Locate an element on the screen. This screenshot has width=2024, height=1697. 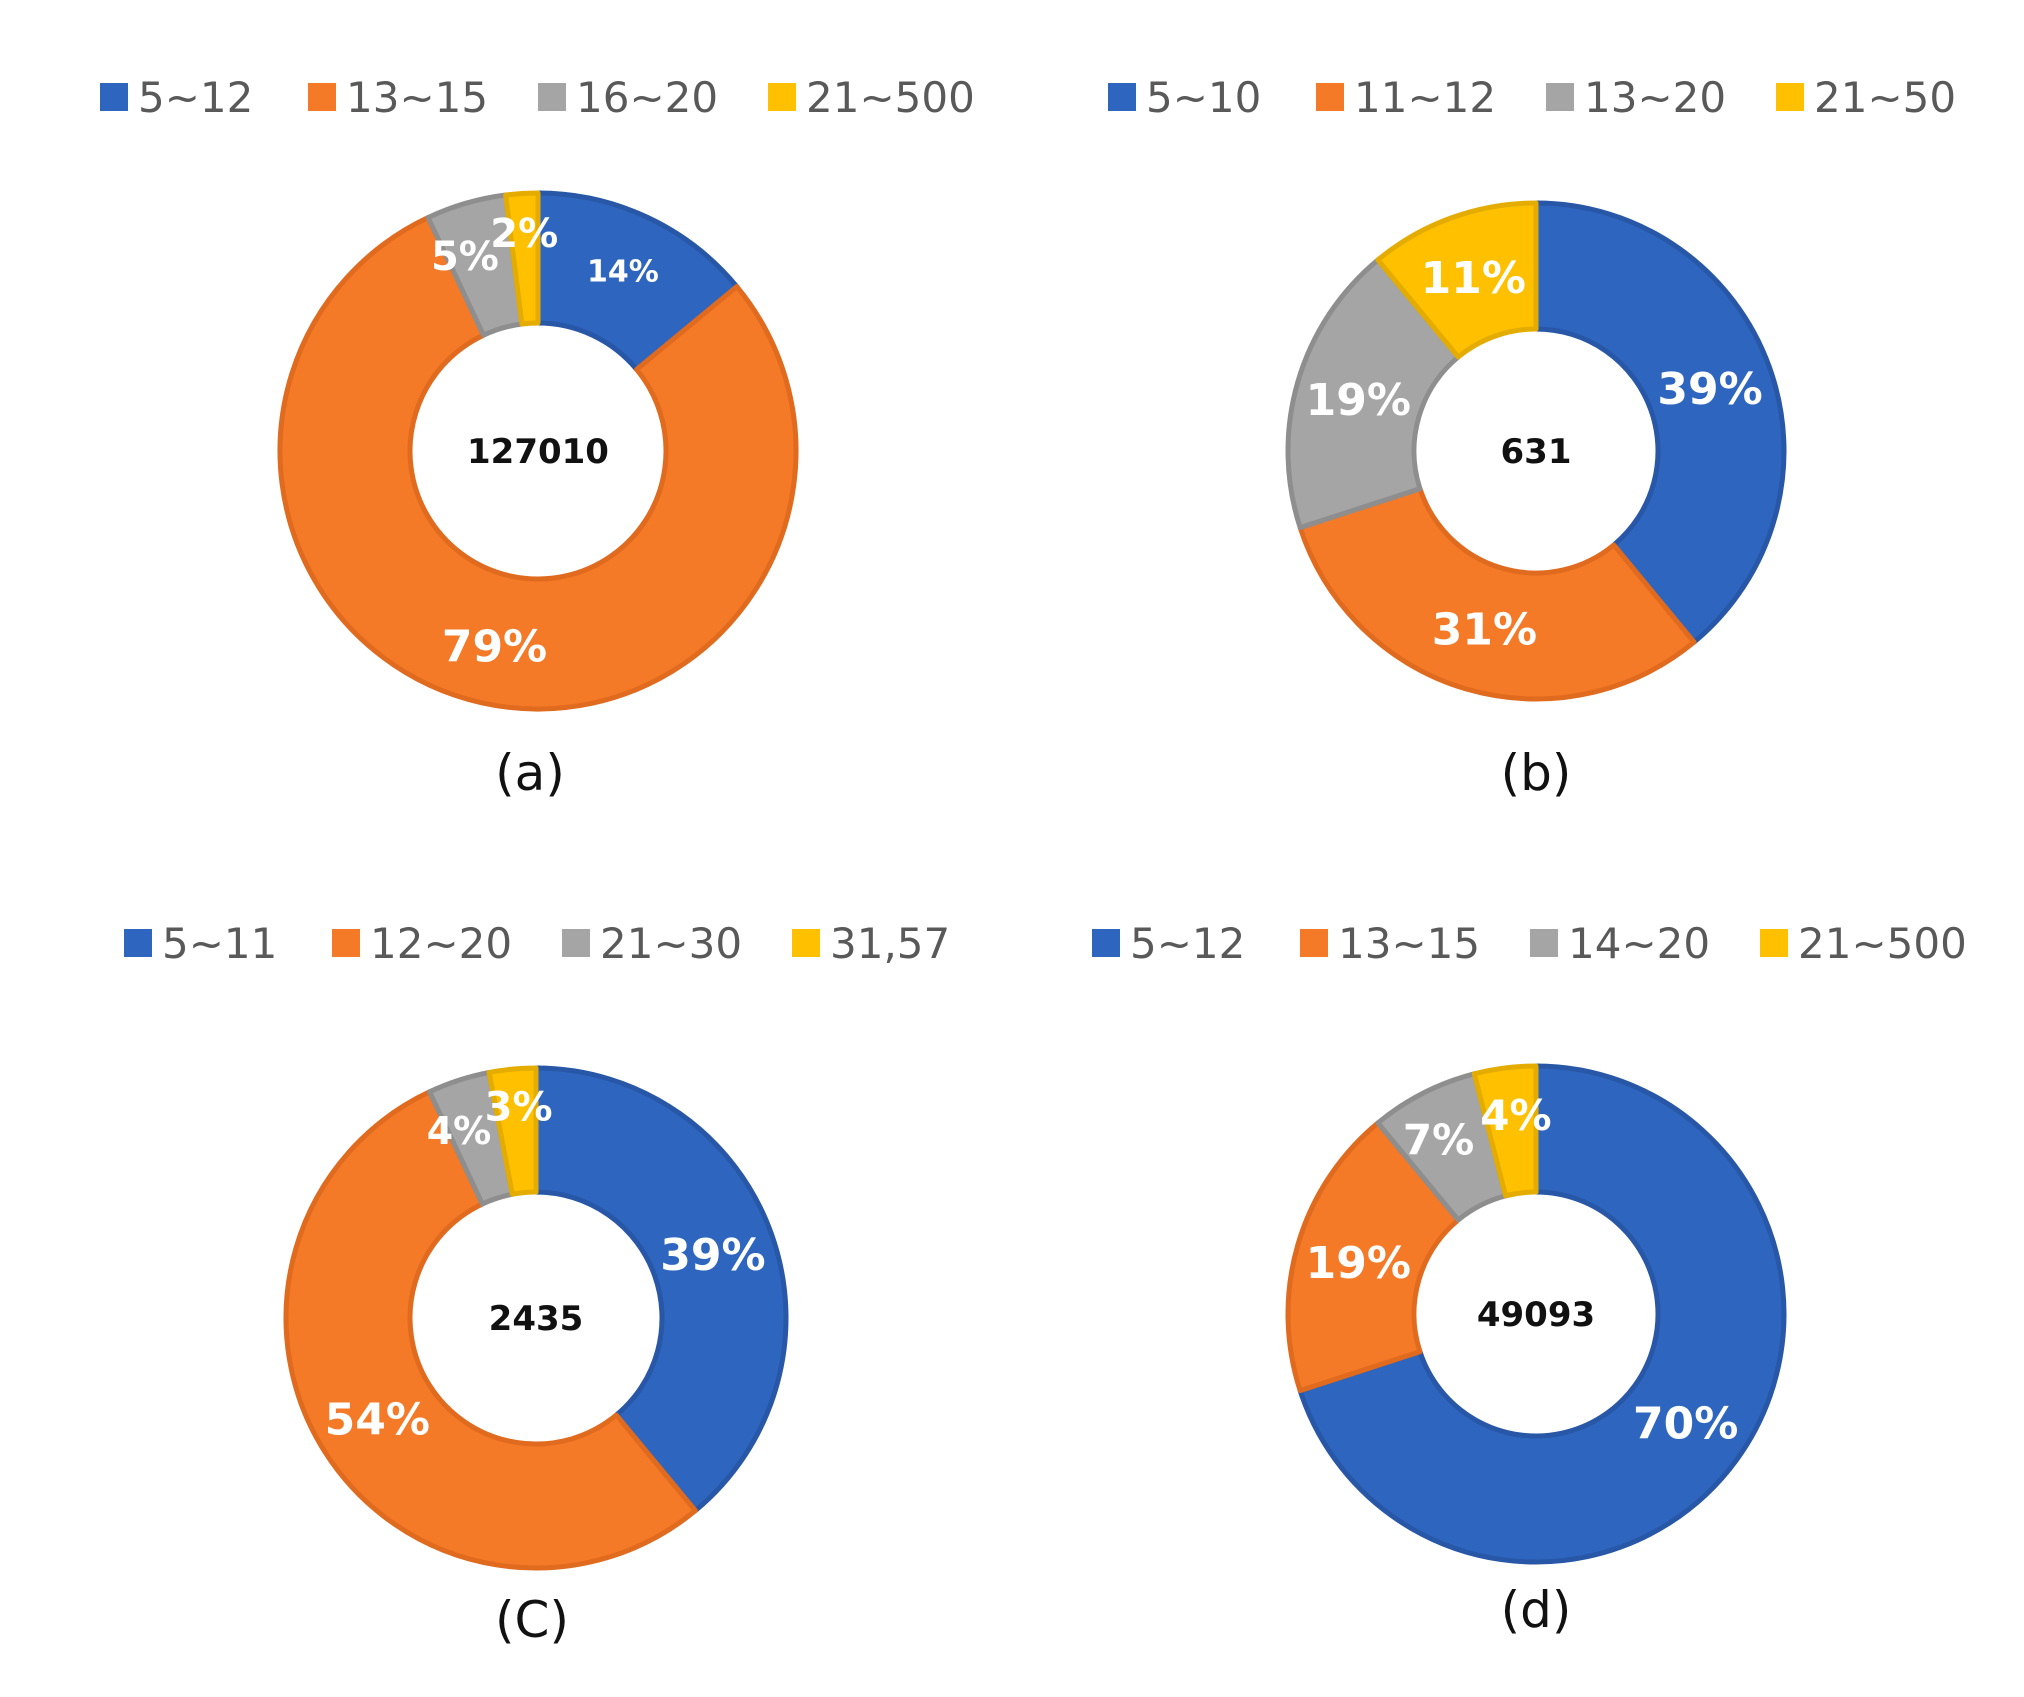
legend-label: 16~20 is located at coordinates (647, 97).